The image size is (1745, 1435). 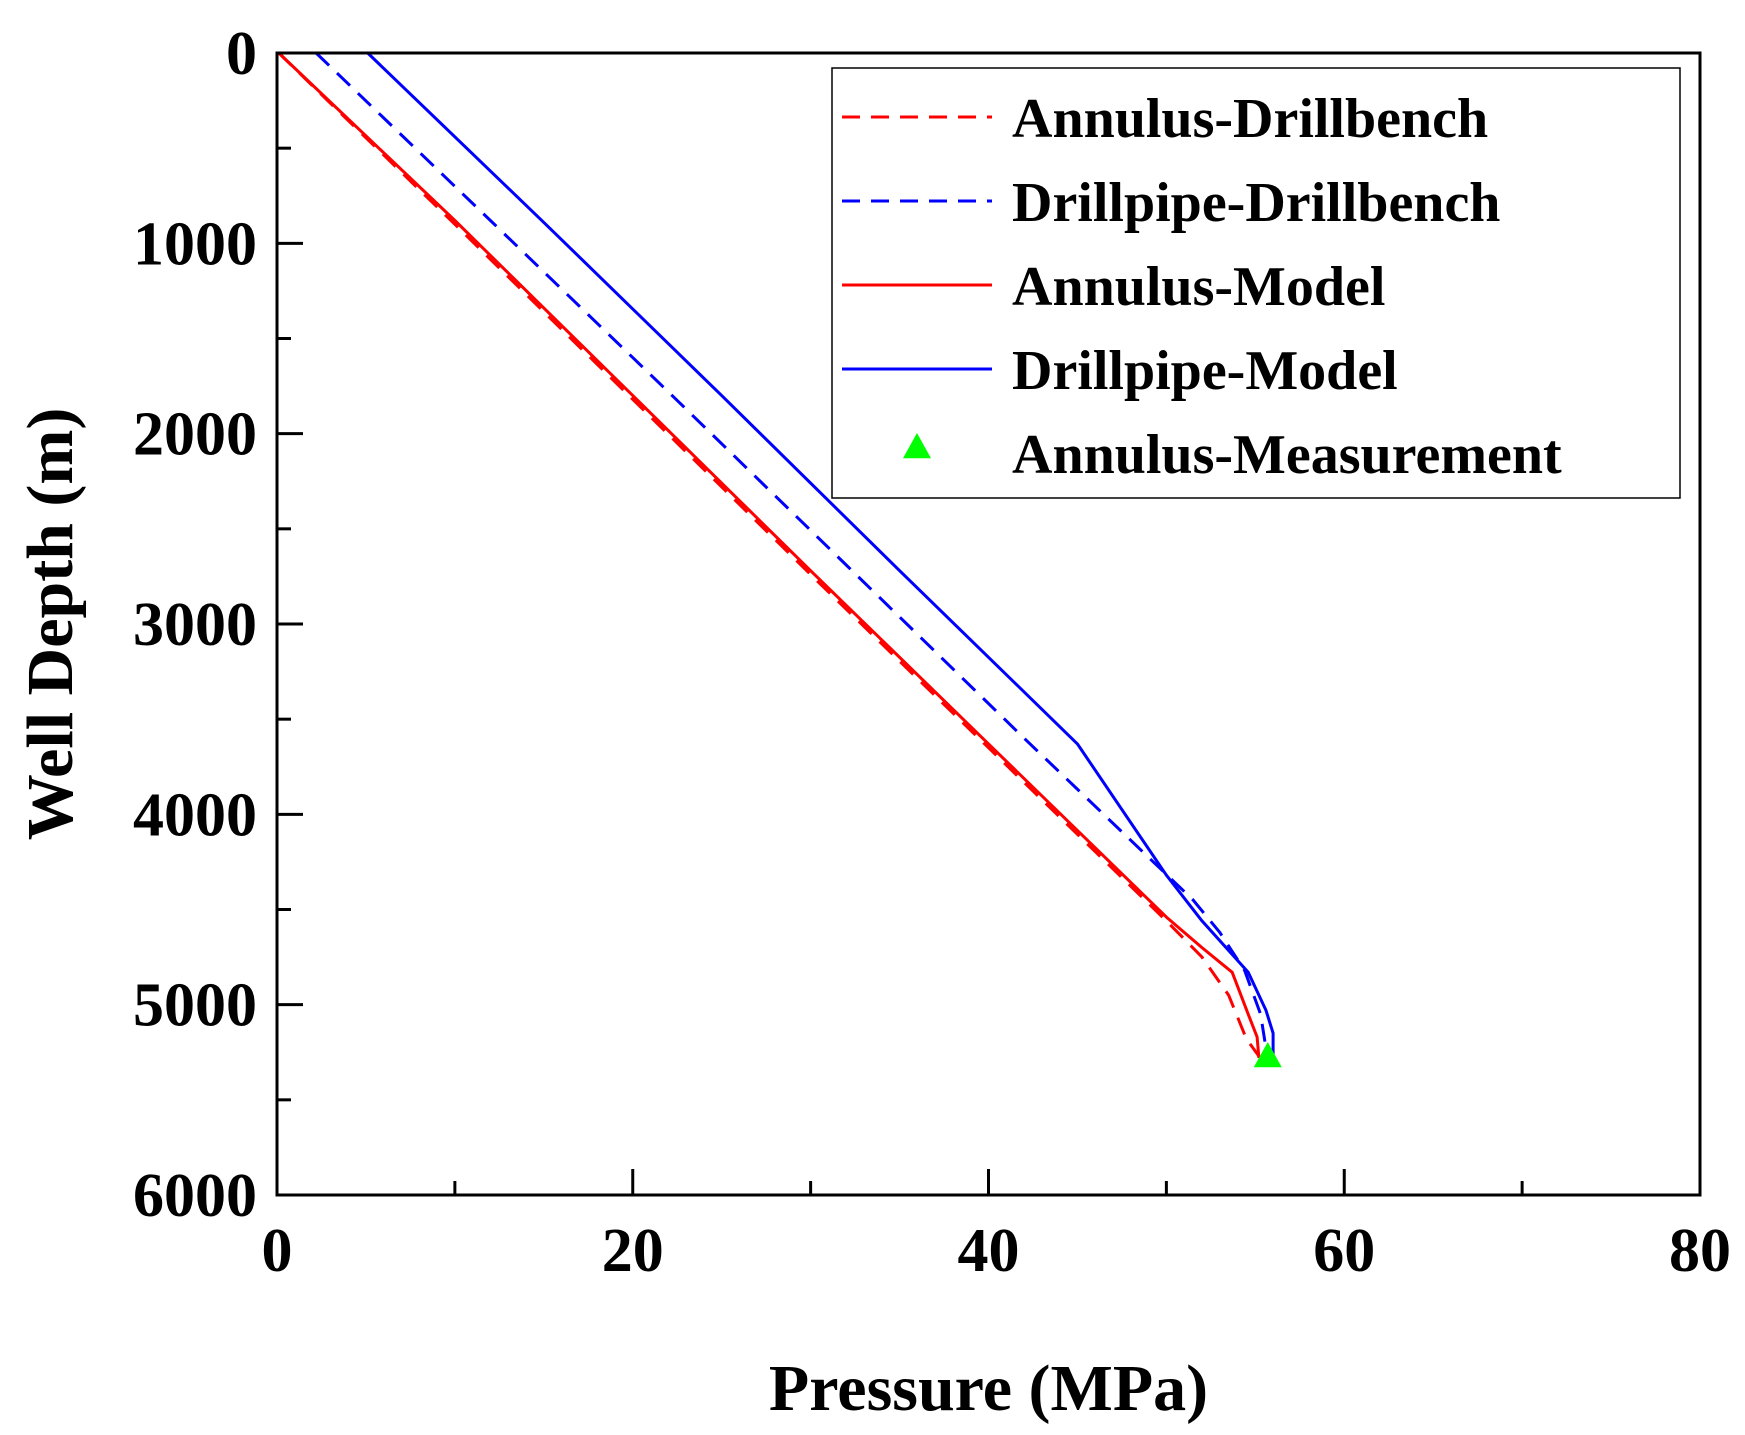 What do you see at coordinates (50, 624) in the screenshot?
I see `y-axis-title: Well Depth (m)` at bounding box center [50, 624].